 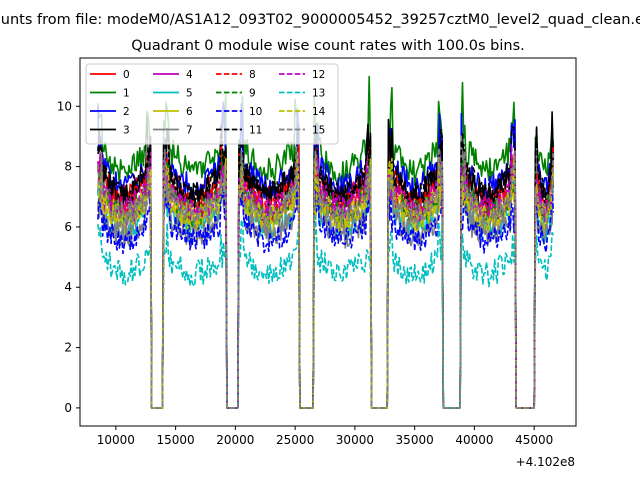 I want to click on legend-label-0: 0, so click(x=126, y=75).